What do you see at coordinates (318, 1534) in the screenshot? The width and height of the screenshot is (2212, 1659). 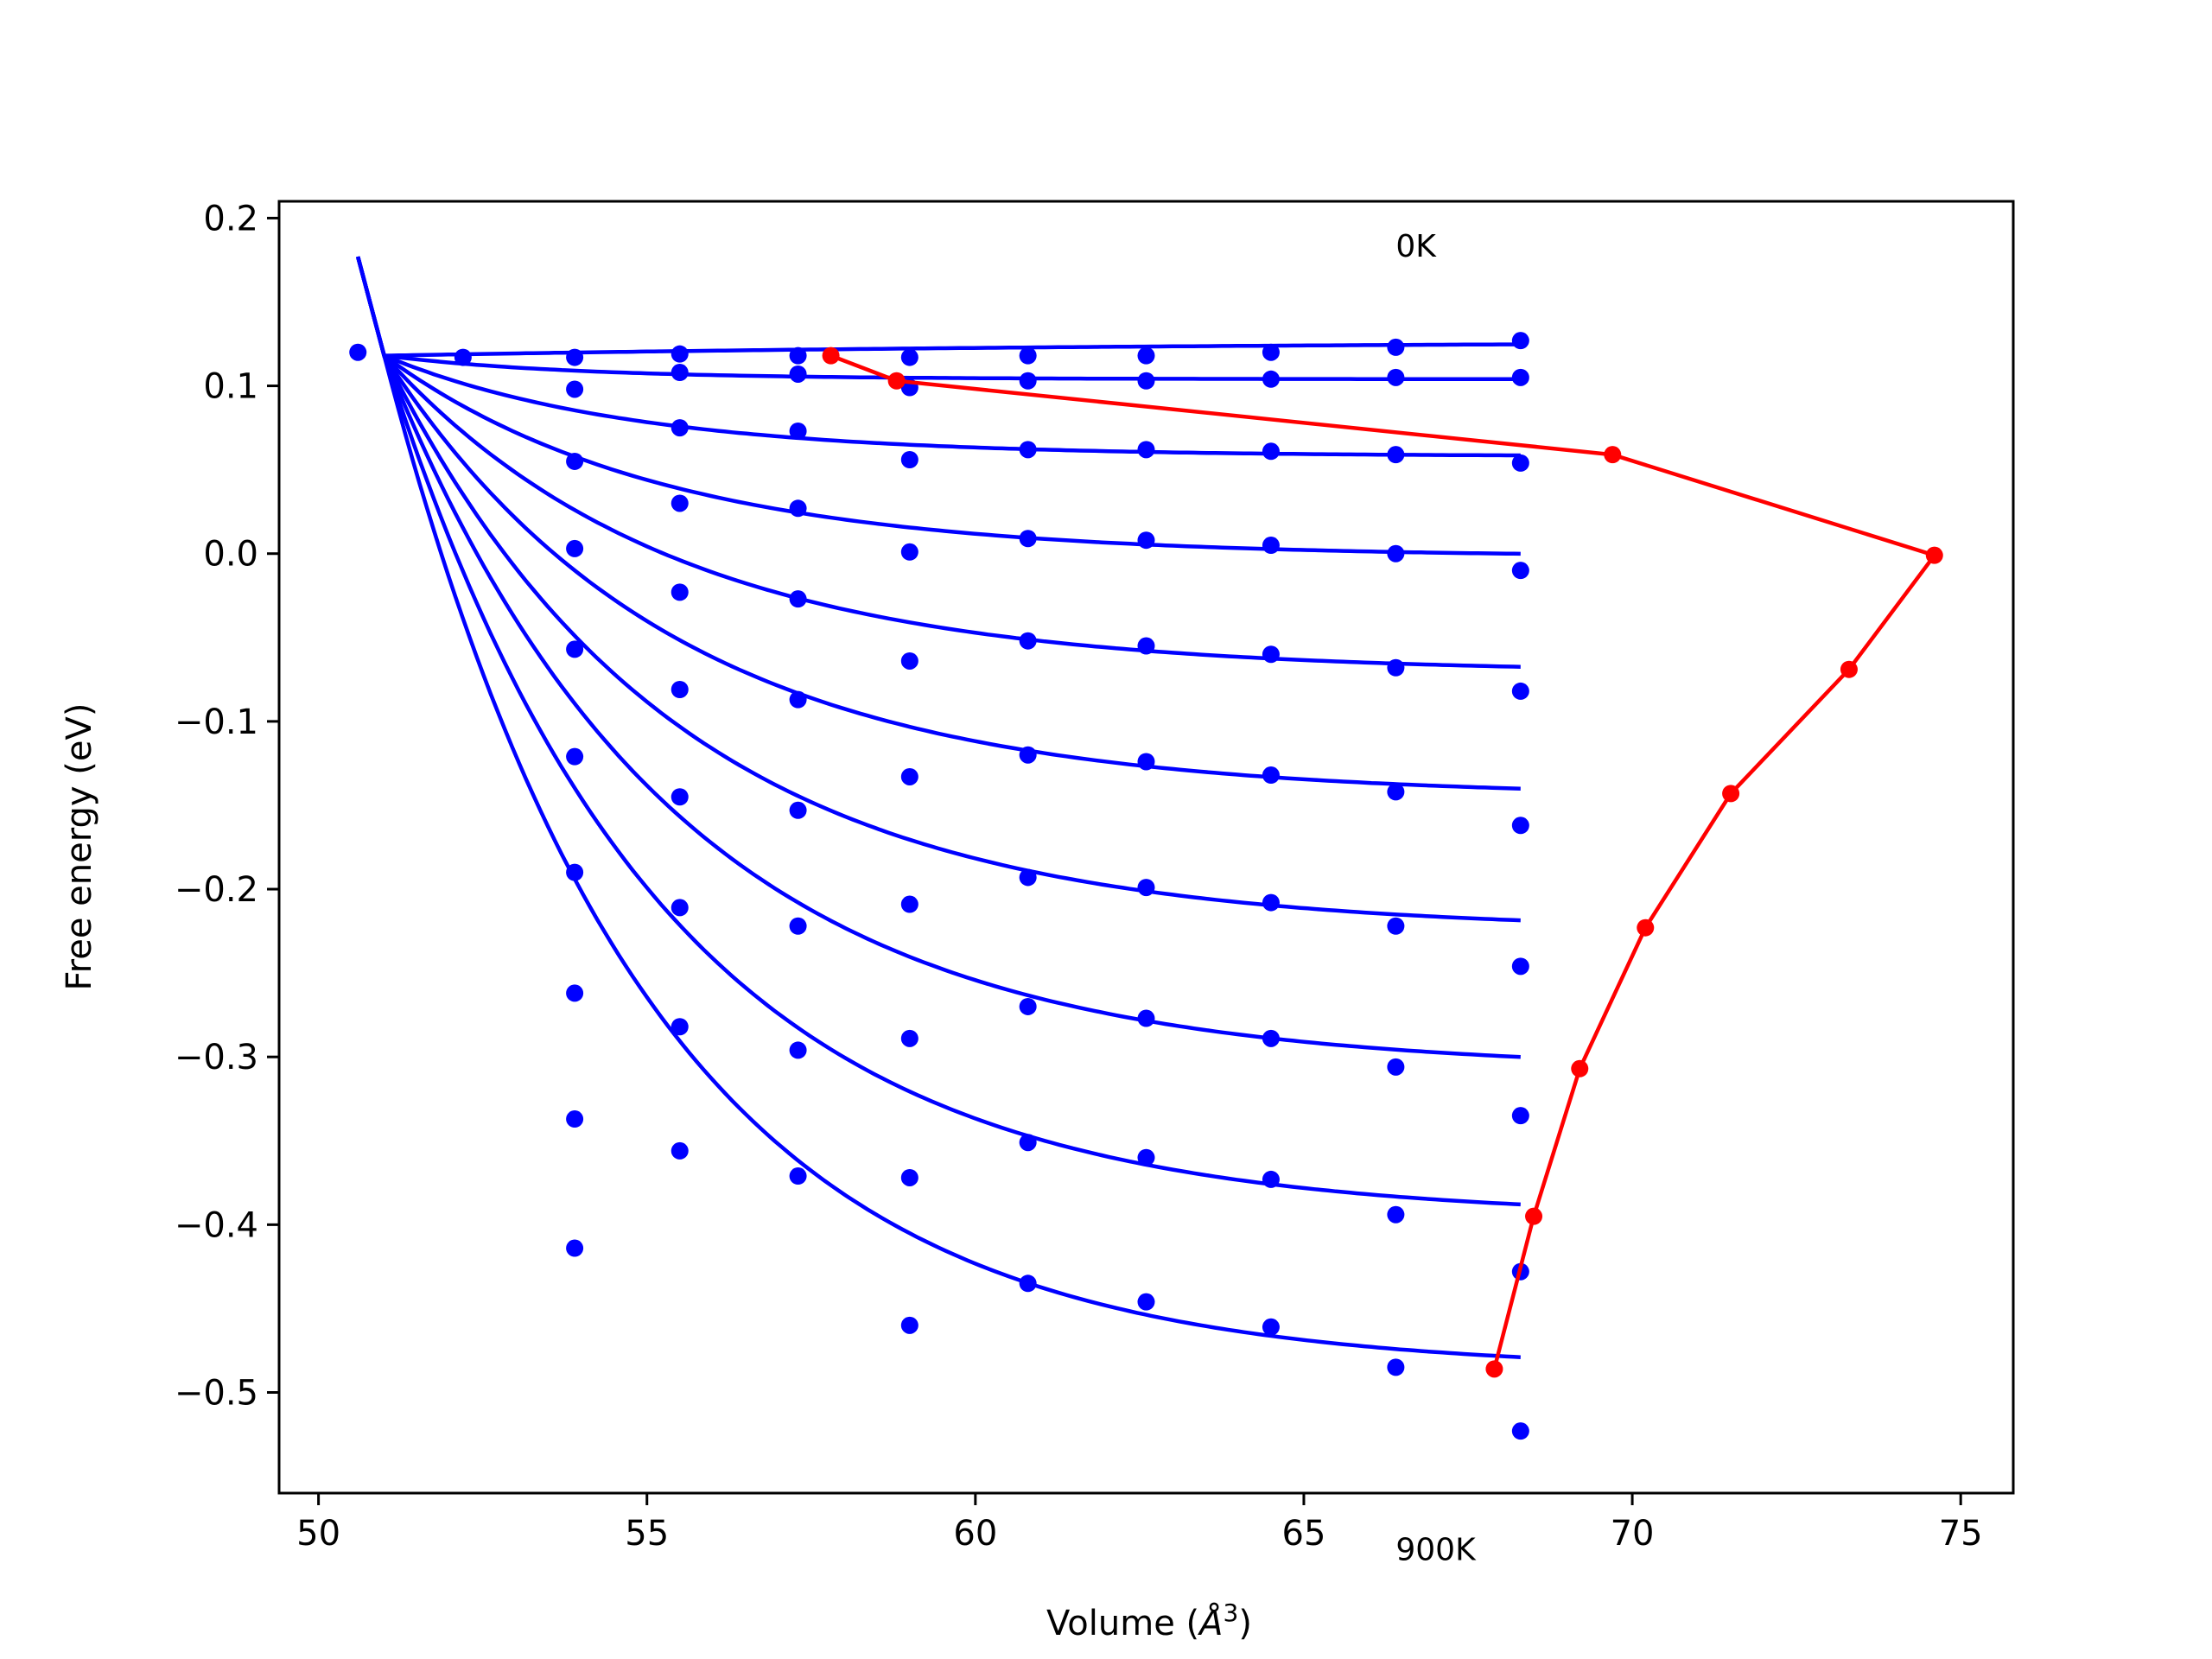 I see `x-tick-label: 50` at bounding box center [318, 1534].